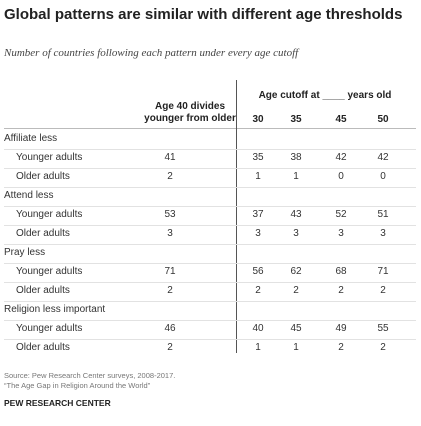  I want to click on cutoff-value: 45, so click(296, 328).